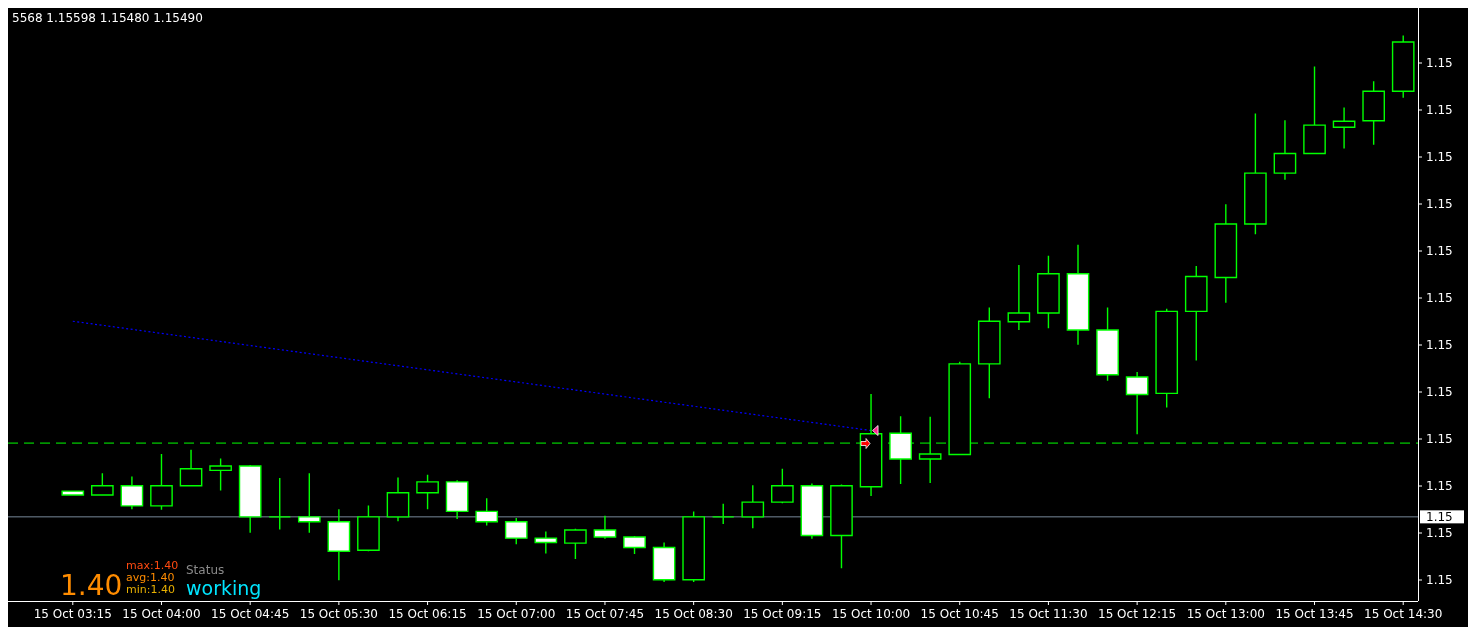 This screenshot has height=635, width=1476. I want to click on x-tick-label: 15 Oct 10:00, so click(871, 614).